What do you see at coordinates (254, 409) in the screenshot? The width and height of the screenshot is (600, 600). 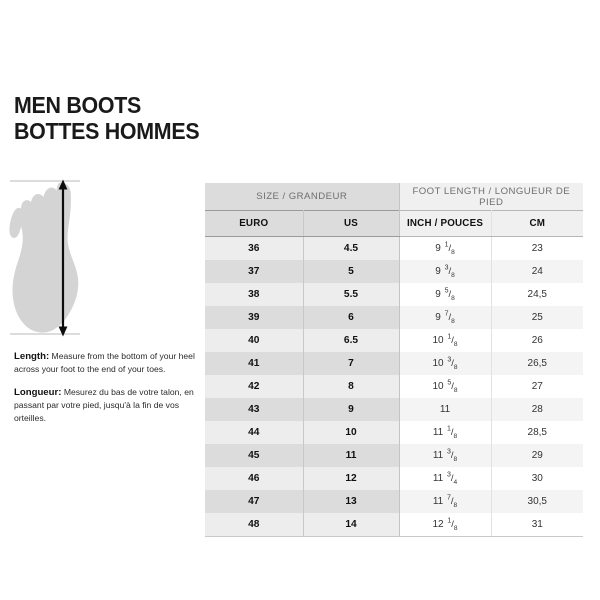 I see `cell-euro: 43` at bounding box center [254, 409].